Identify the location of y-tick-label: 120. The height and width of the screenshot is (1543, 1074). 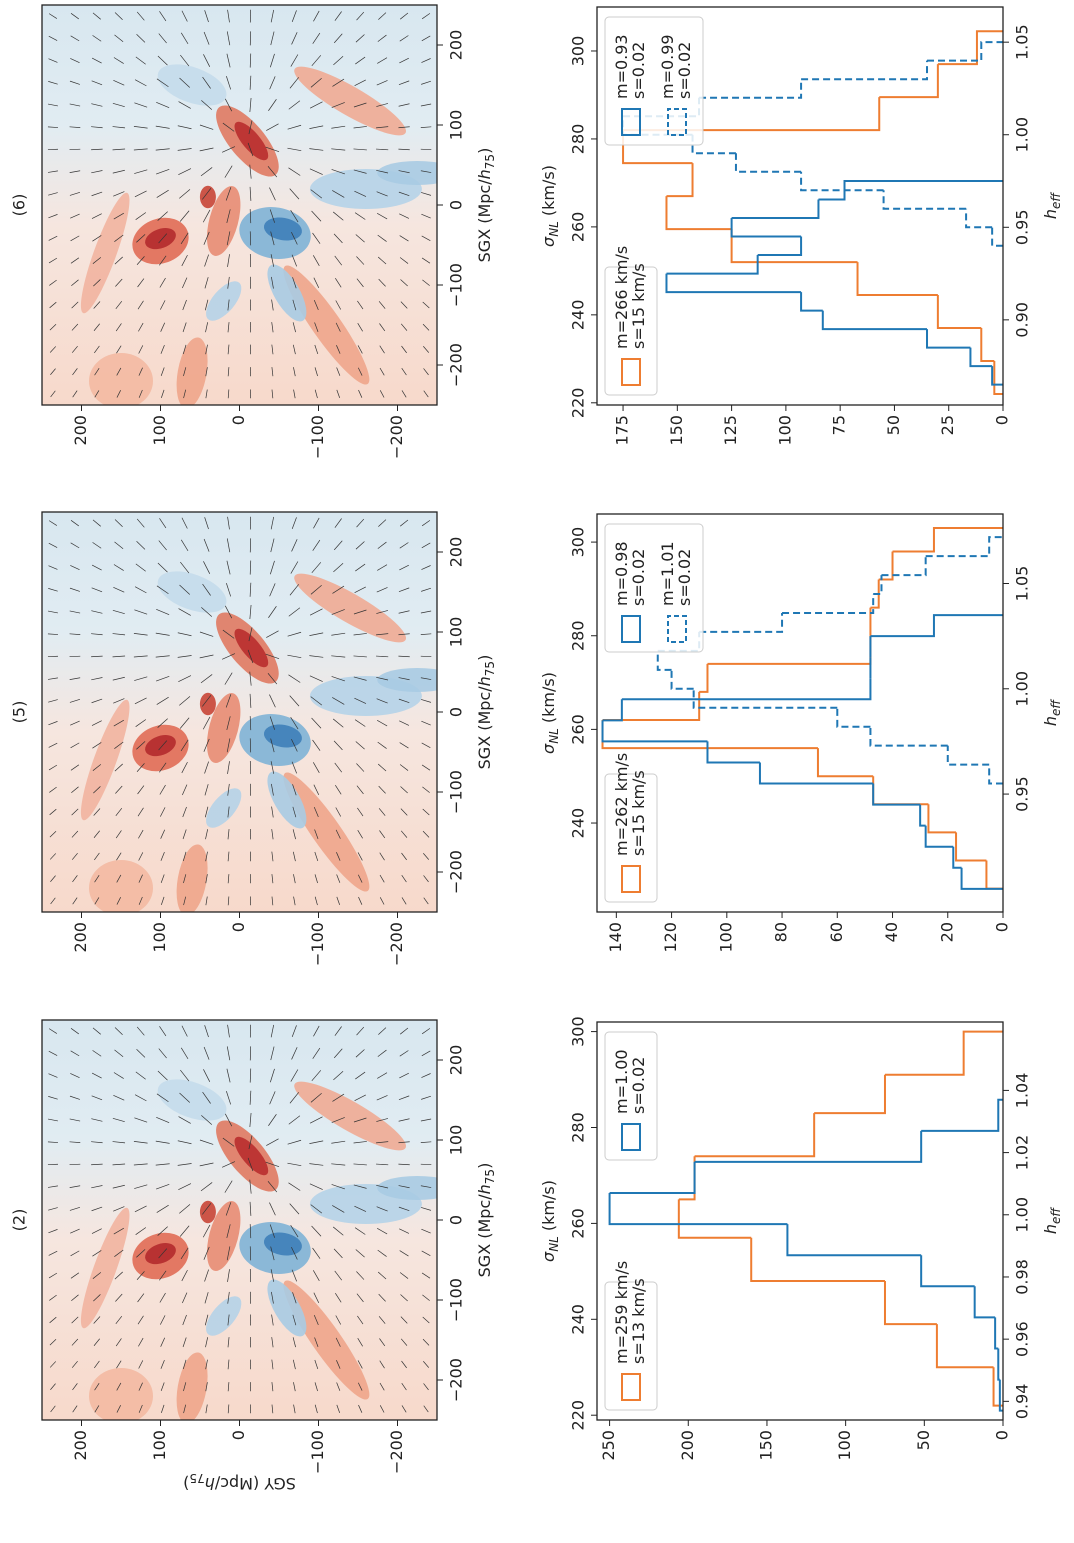
(670, 937).